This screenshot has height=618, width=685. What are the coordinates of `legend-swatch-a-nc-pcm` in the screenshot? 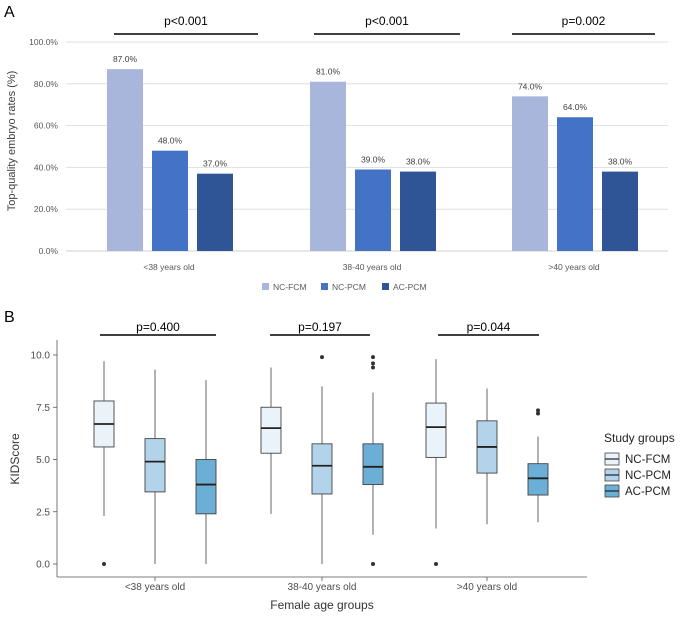 It's located at (324, 286).